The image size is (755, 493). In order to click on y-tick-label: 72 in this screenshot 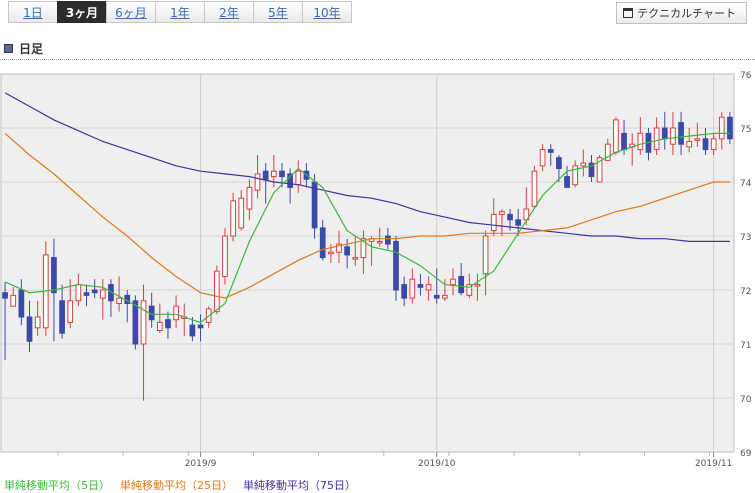, I will do `click(745, 292)`.